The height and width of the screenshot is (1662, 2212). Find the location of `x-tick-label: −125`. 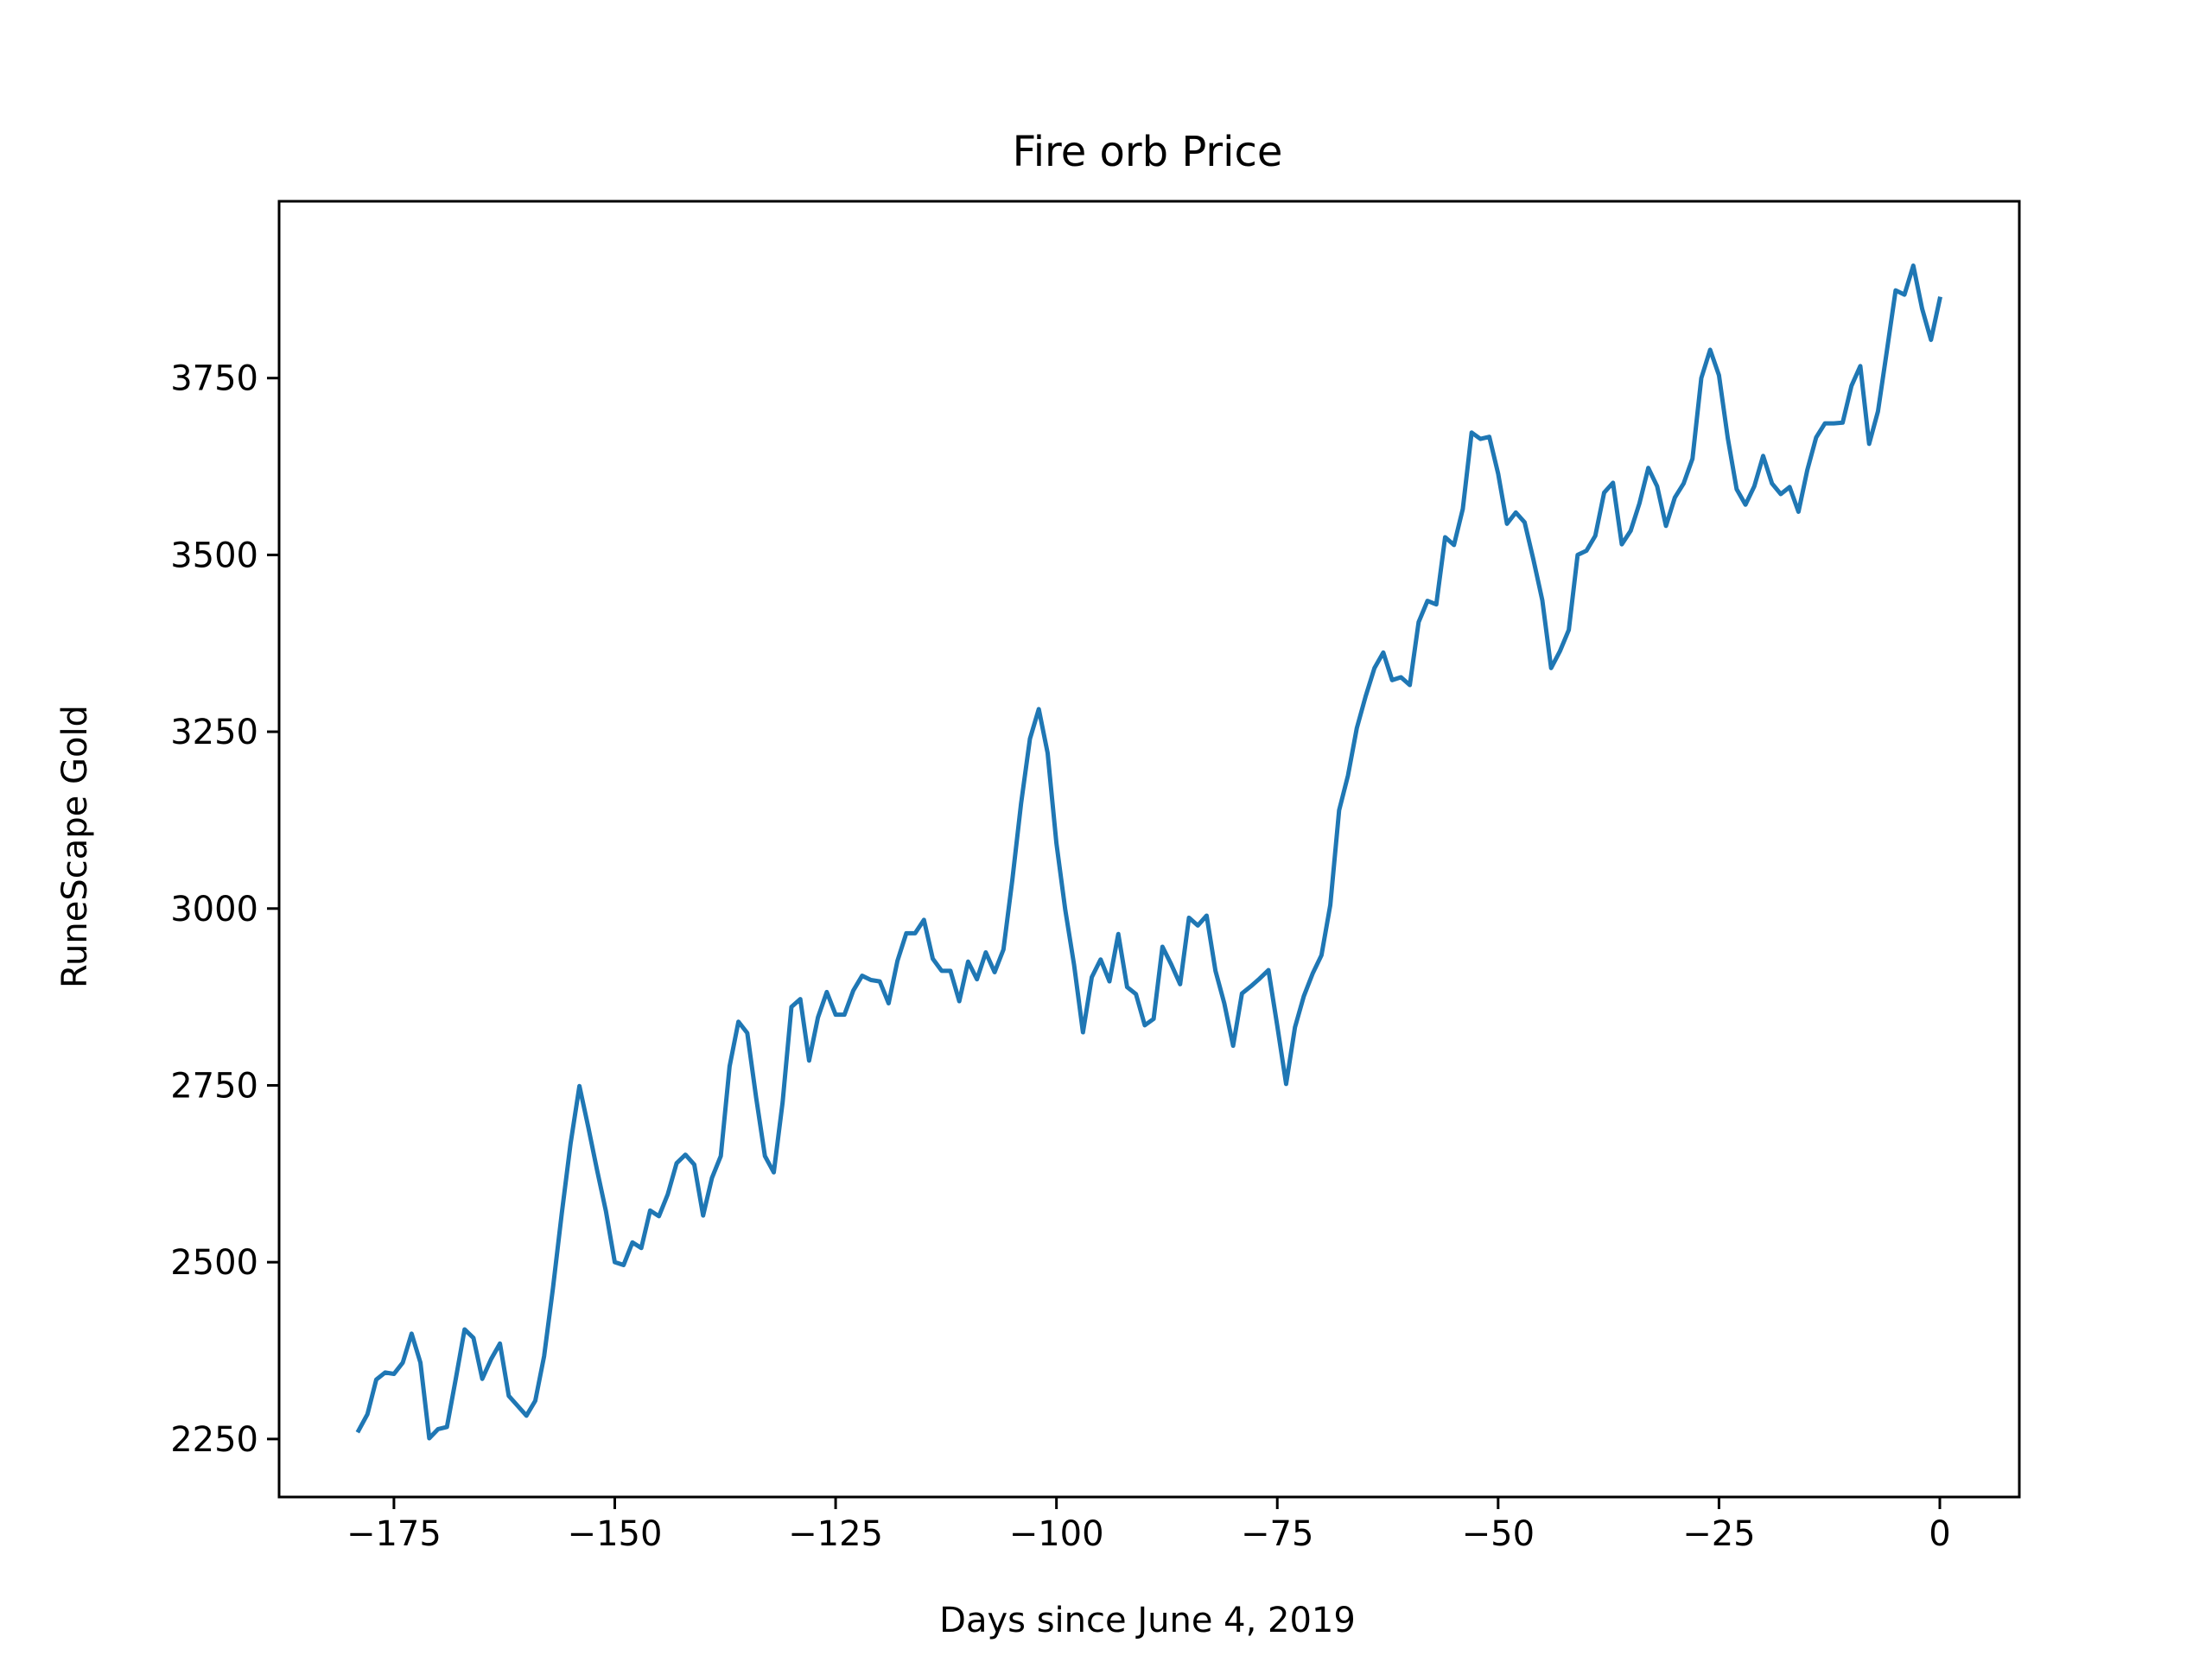

x-tick-label: −125 is located at coordinates (835, 1534).